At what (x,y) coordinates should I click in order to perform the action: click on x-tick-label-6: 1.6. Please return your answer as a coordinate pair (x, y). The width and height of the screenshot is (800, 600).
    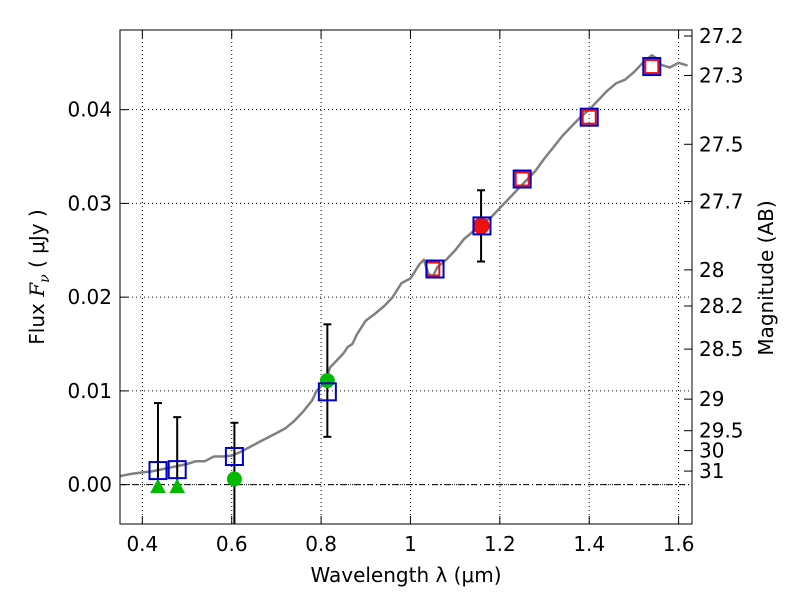
    Looking at the image, I should click on (679, 544).